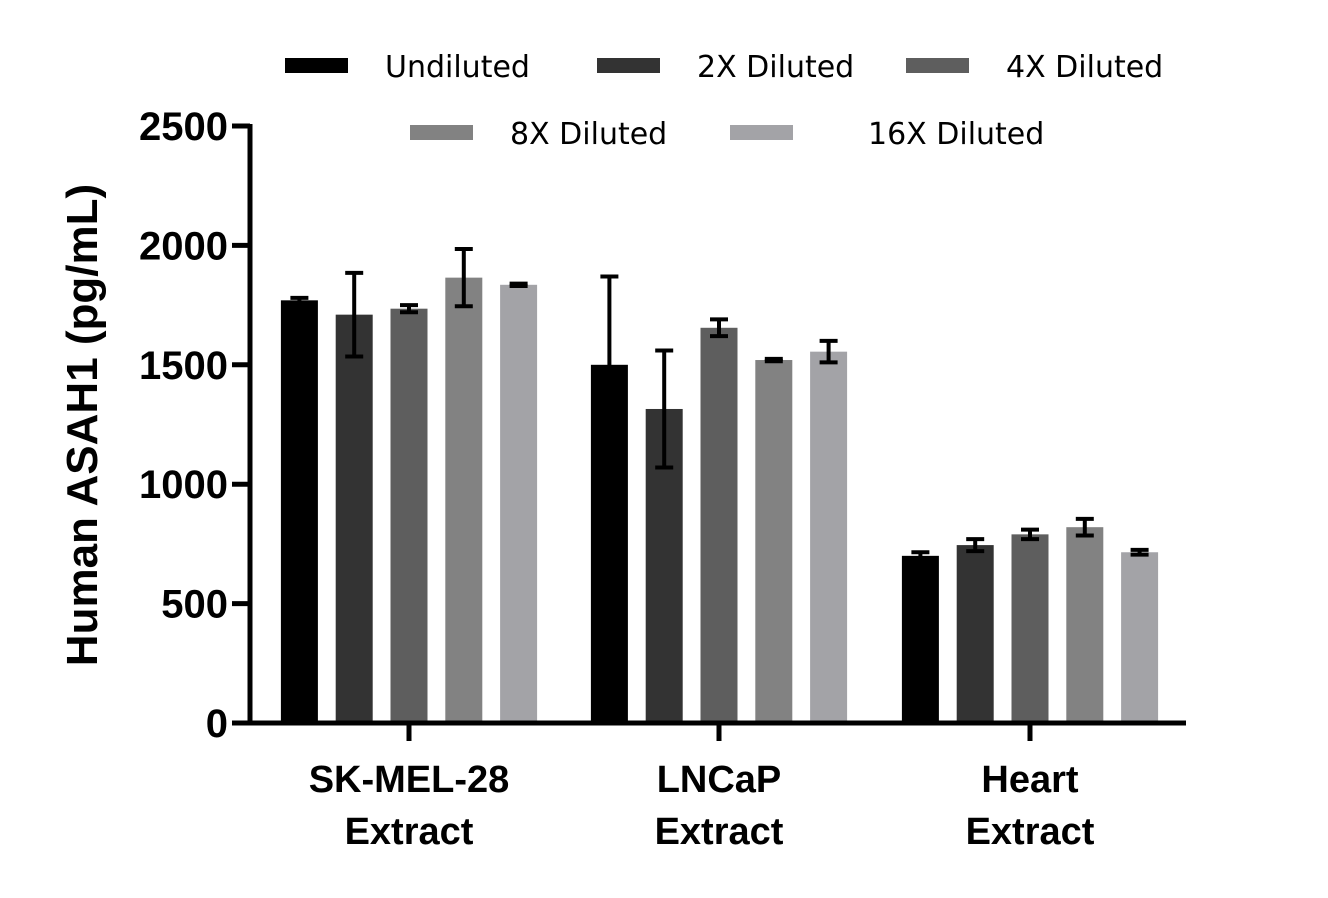  Describe the element at coordinates (775, 67) in the screenshot. I see `legend-label: 2X Diluted` at that location.